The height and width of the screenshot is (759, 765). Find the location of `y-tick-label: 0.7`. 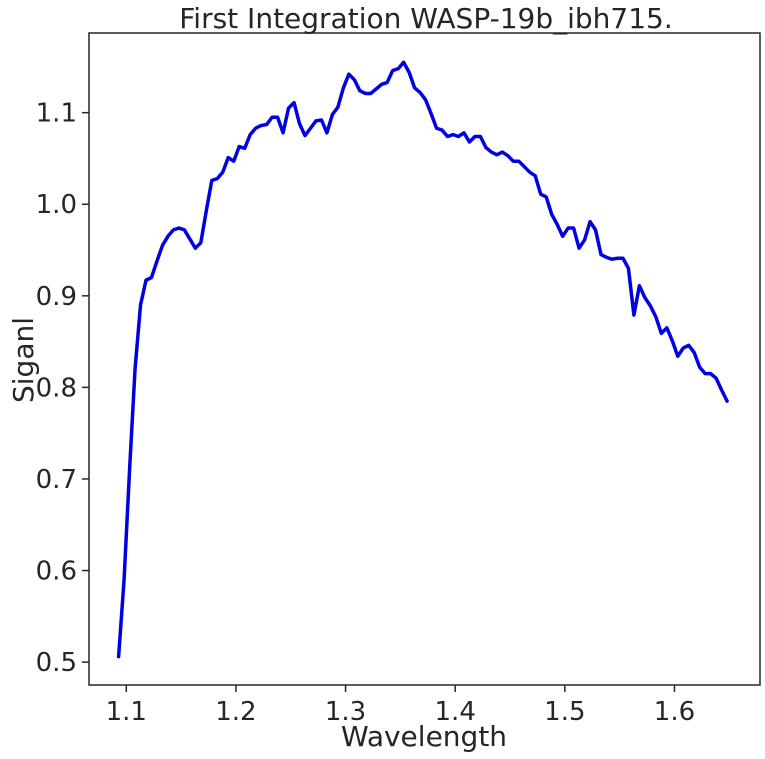

y-tick-label: 0.7 is located at coordinates (56, 480).